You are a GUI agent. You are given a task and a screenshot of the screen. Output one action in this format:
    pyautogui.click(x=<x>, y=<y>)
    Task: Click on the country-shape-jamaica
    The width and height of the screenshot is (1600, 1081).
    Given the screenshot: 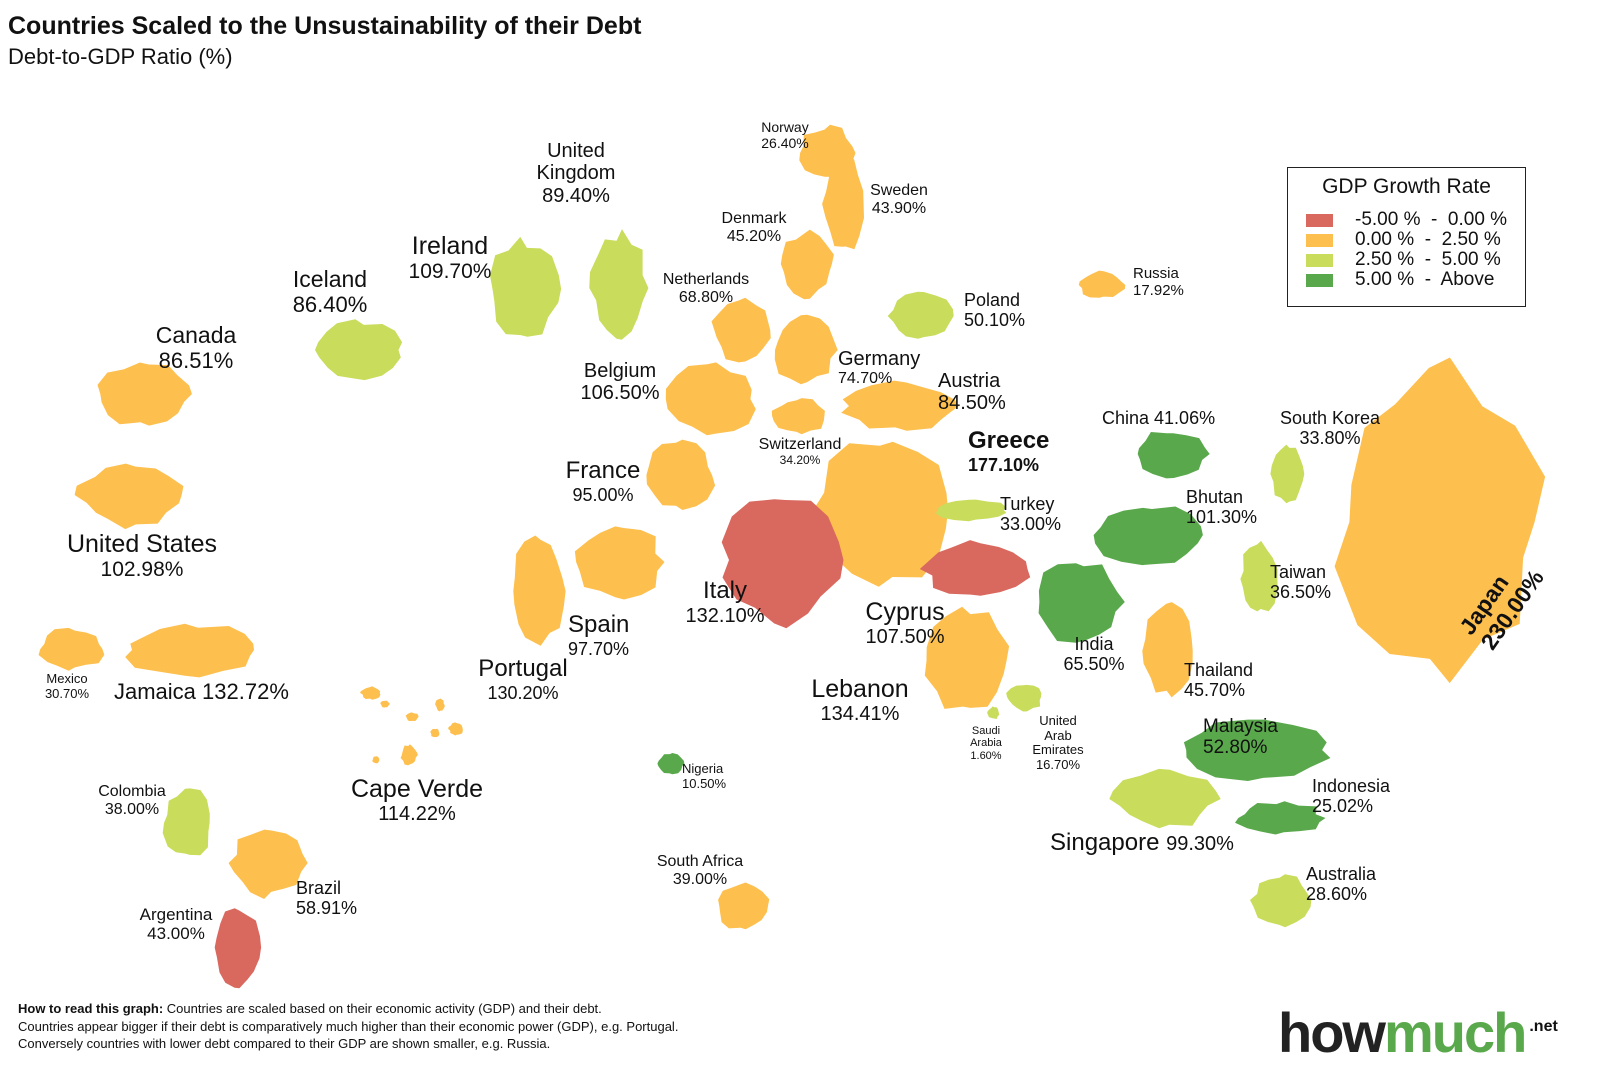 What is the action you would take?
    pyautogui.click(x=189, y=650)
    